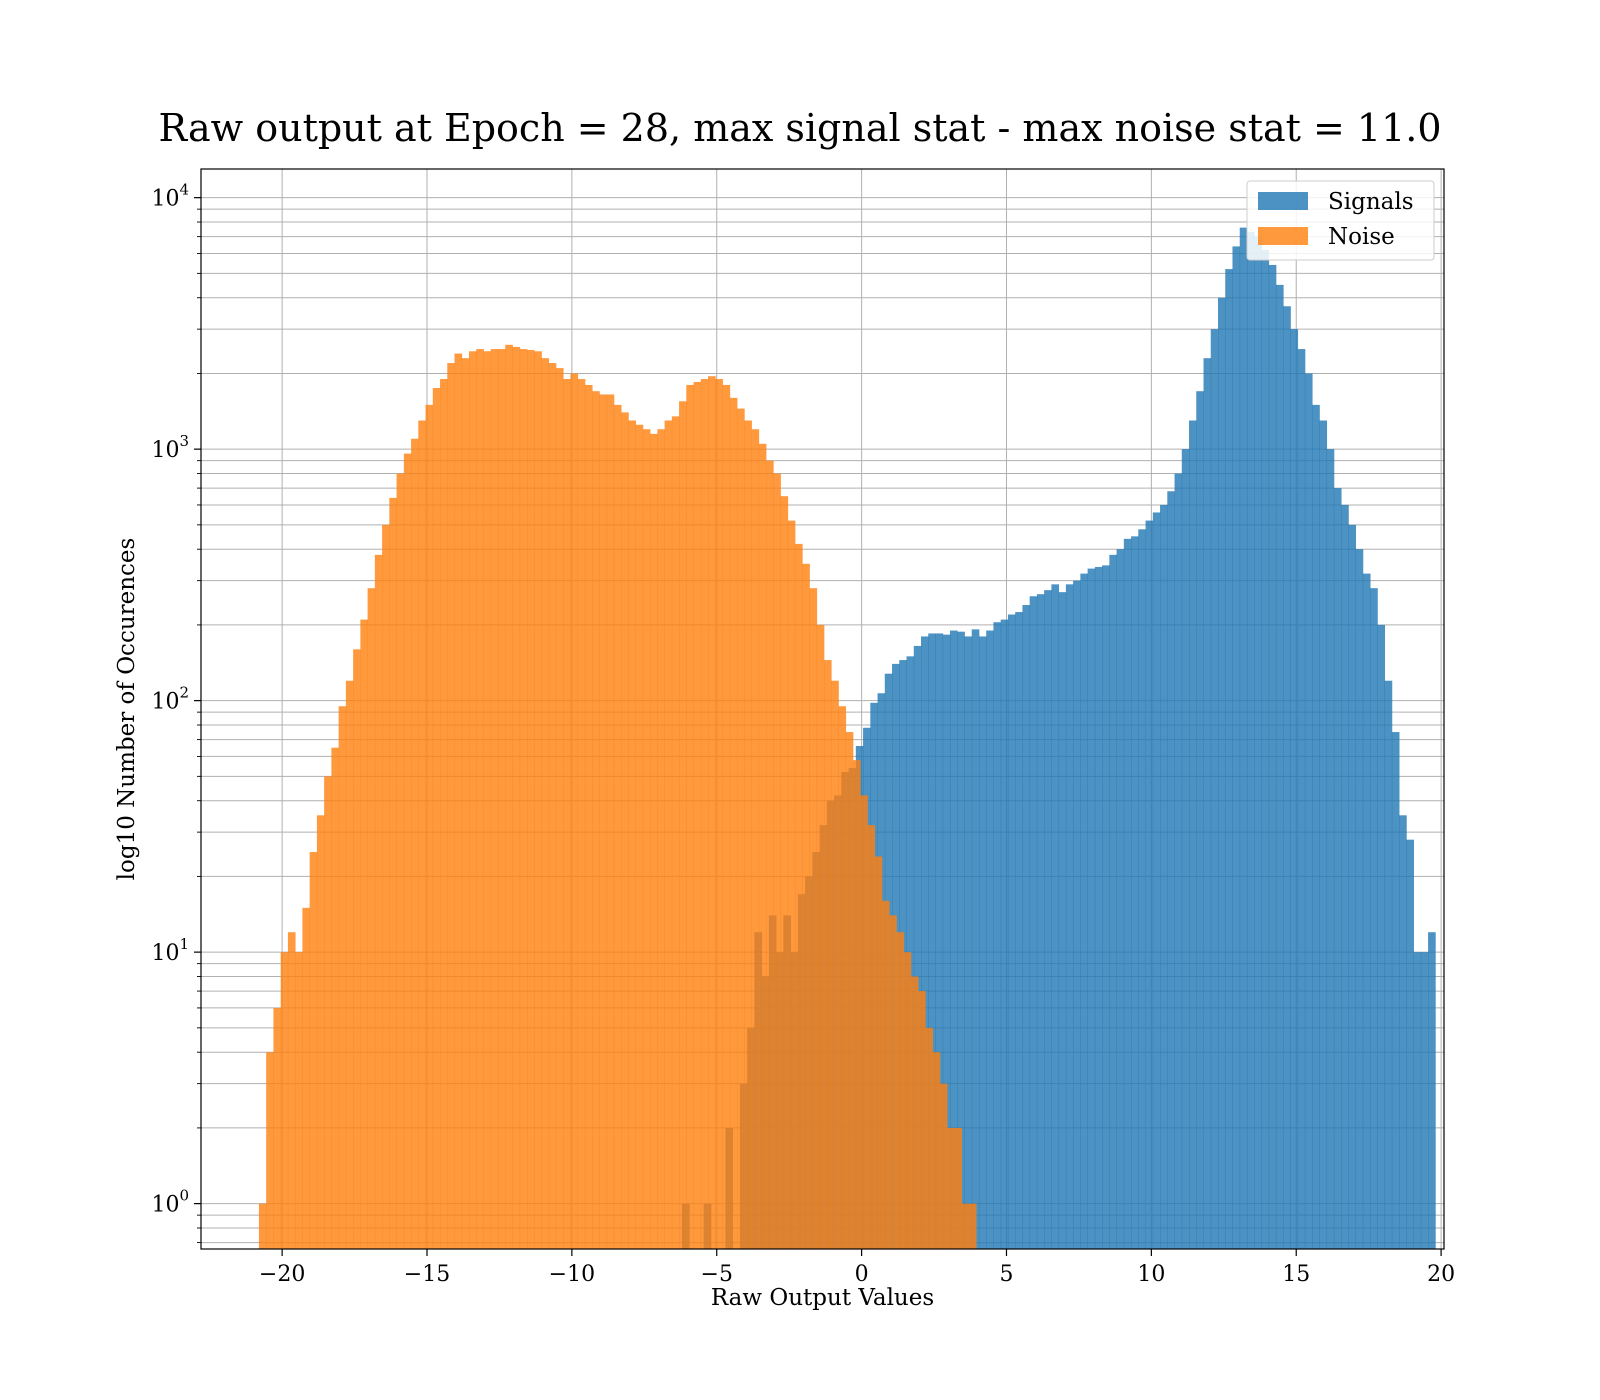  Describe the element at coordinates (1340, 220) in the screenshot. I see `legend: Signals Noise` at that location.